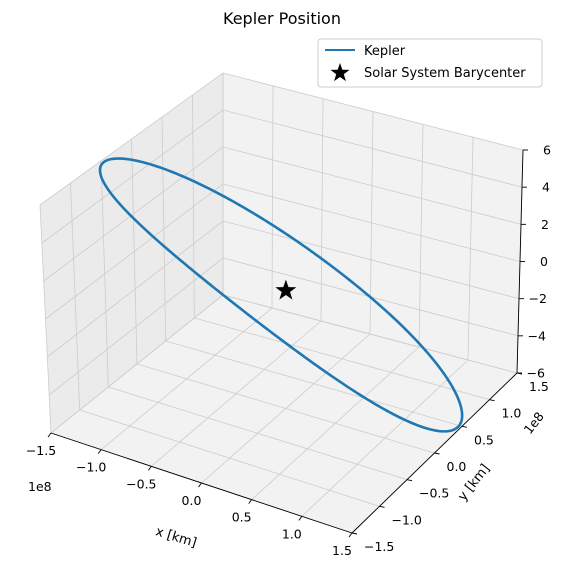 The image size is (564, 581). What do you see at coordinates (407, 519) in the screenshot?
I see `y-tick-label: −1.0` at bounding box center [407, 519].